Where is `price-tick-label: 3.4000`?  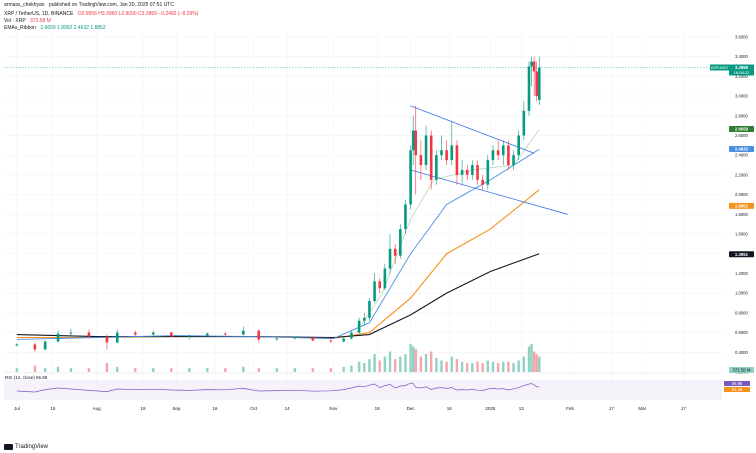
price-tick-label: 3.4000 is located at coordinates (741, 56).